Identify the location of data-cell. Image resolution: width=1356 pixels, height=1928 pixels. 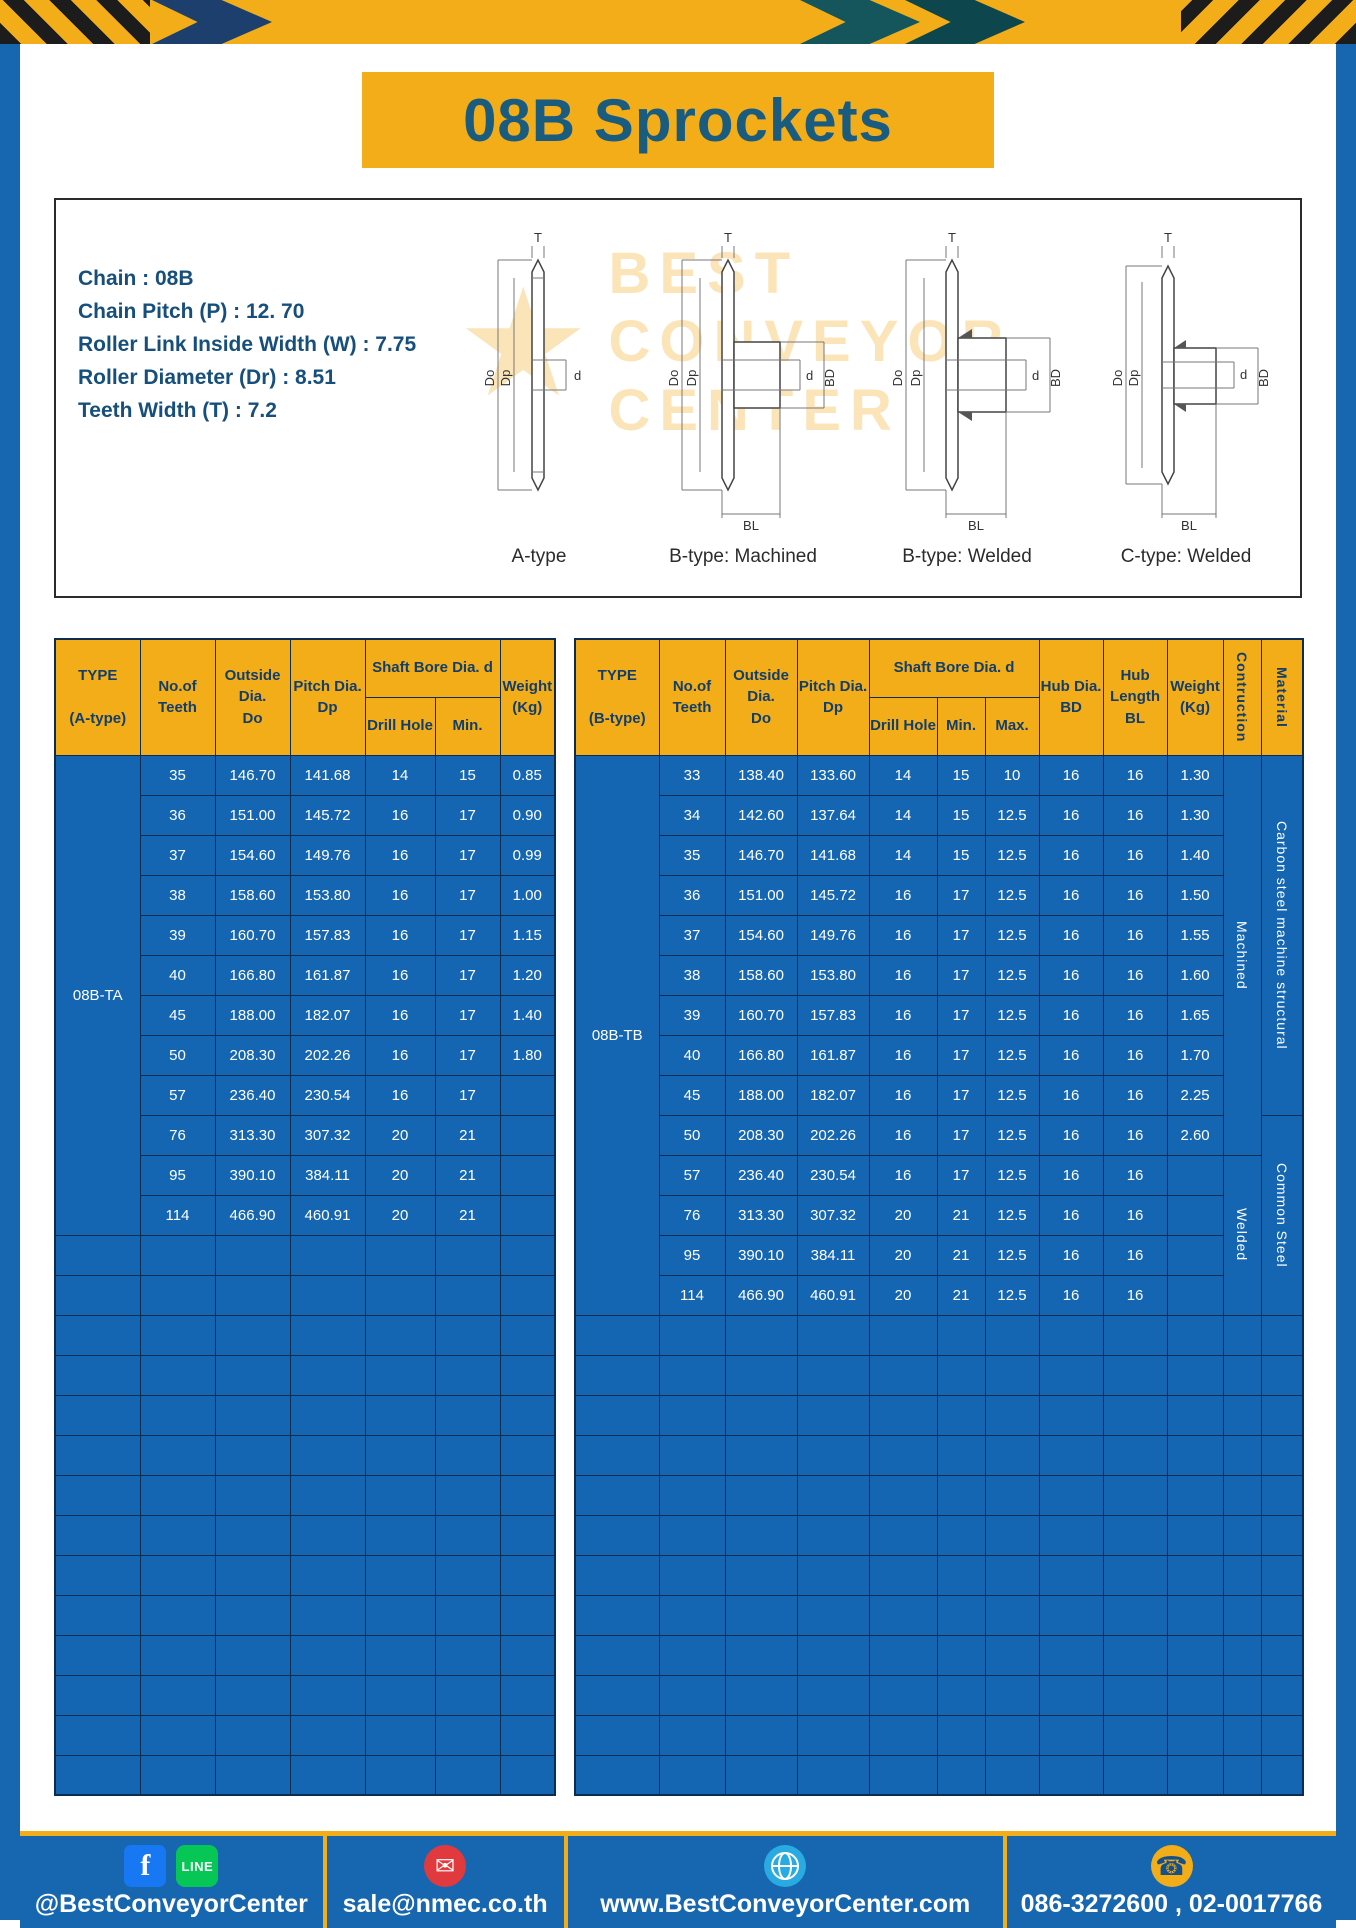
(527, 1135).